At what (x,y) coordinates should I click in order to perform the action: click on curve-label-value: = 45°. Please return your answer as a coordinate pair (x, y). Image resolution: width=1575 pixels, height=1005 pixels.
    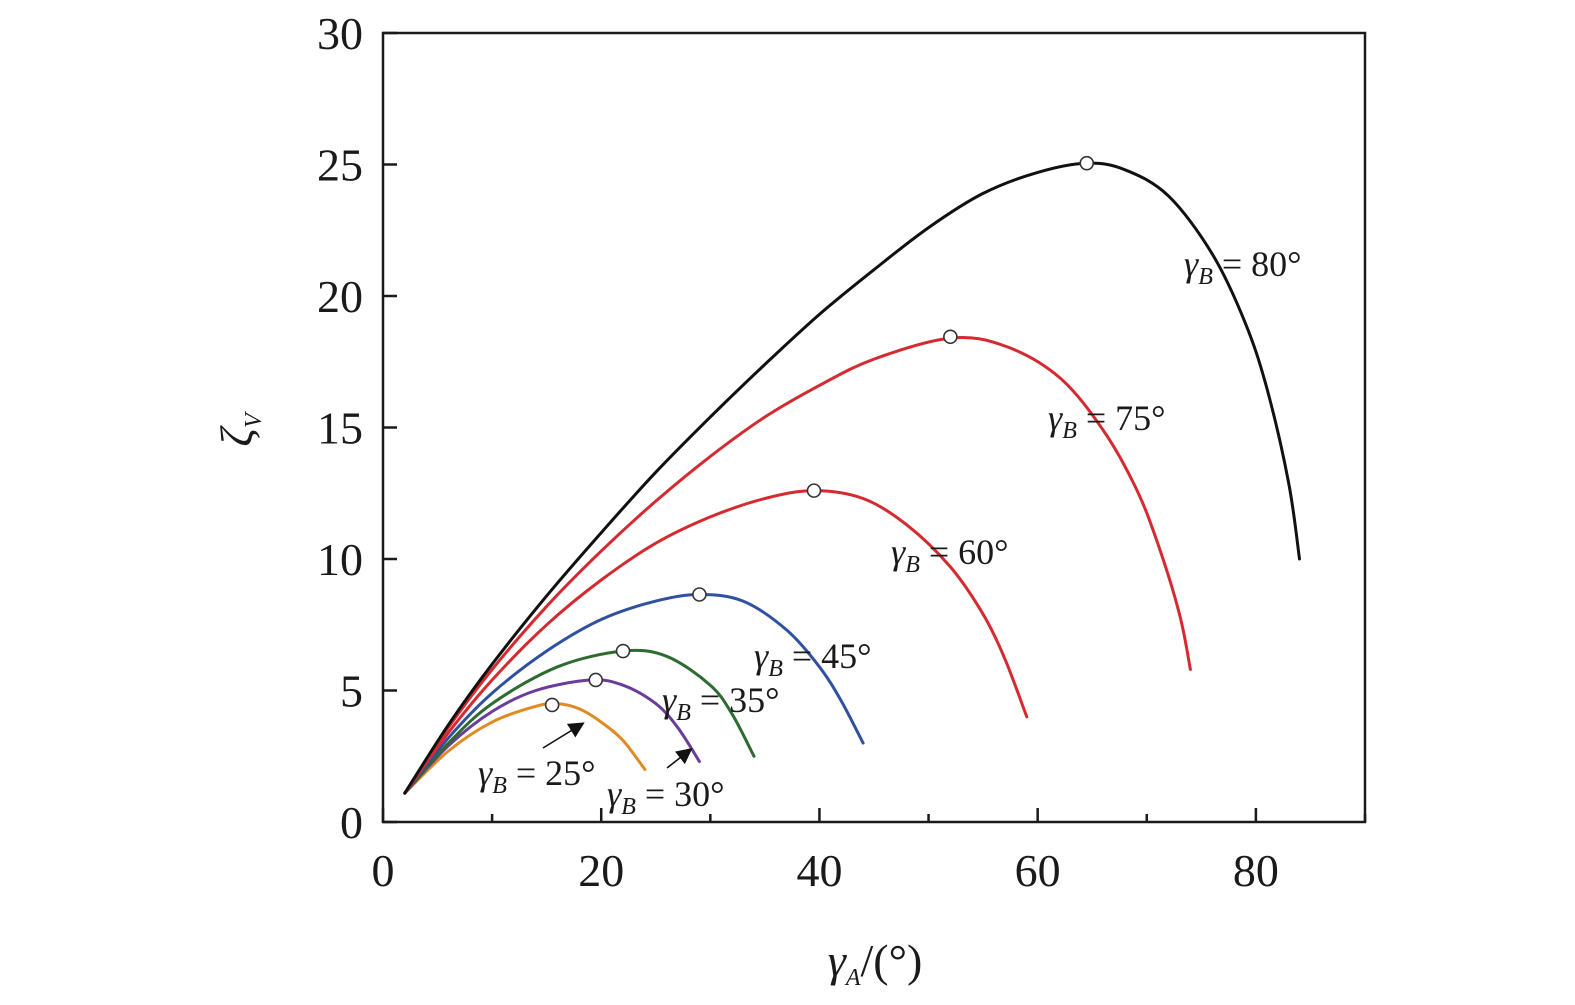
    Looking at the image, I should click on (827, 656).